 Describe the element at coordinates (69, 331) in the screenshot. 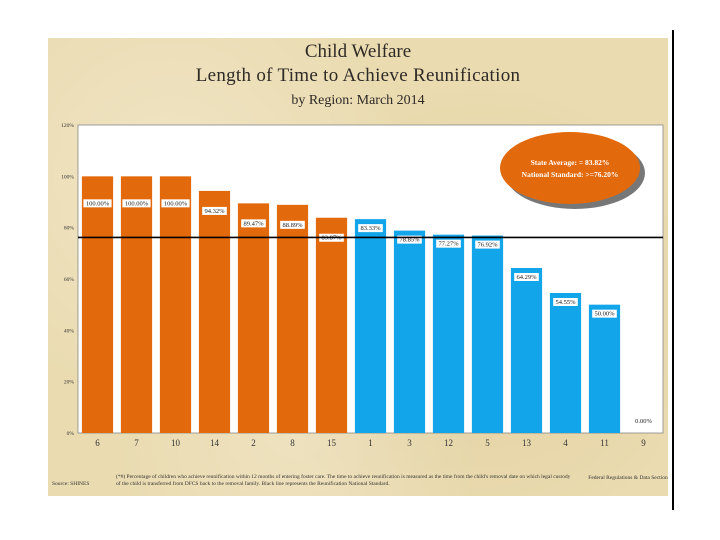

I see `y-tick-label: 40%` at that location.